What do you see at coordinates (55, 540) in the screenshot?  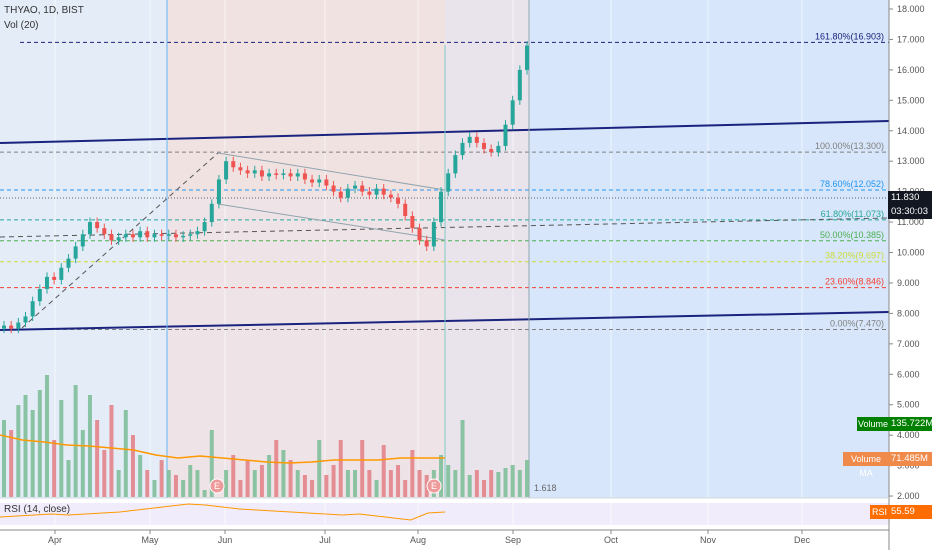 I see `time-tick-label: Apr` at bounding box center [55, 540].